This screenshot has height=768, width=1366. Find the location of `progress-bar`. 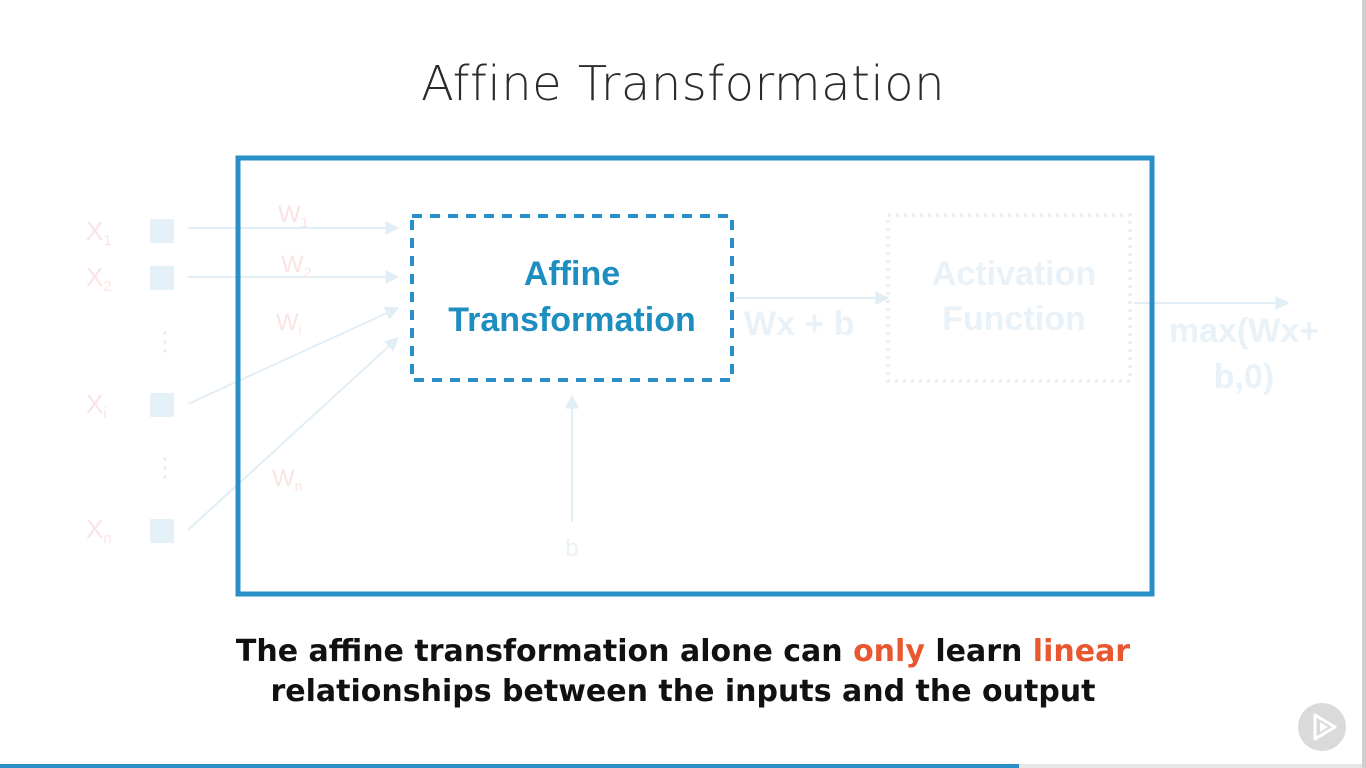

progress-bar is located at coordinates (683, 766).